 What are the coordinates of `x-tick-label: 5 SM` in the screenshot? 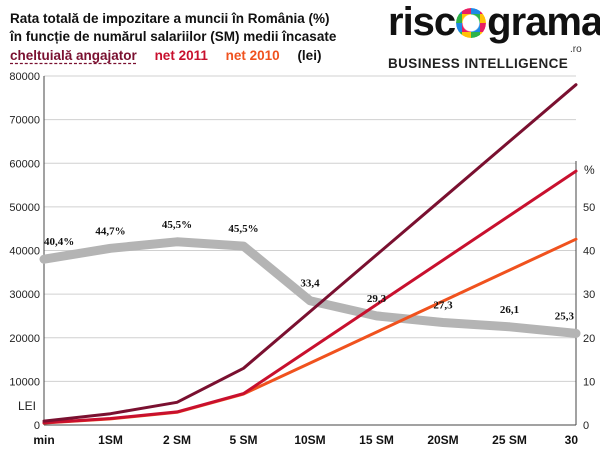 It's located at (243, 440).